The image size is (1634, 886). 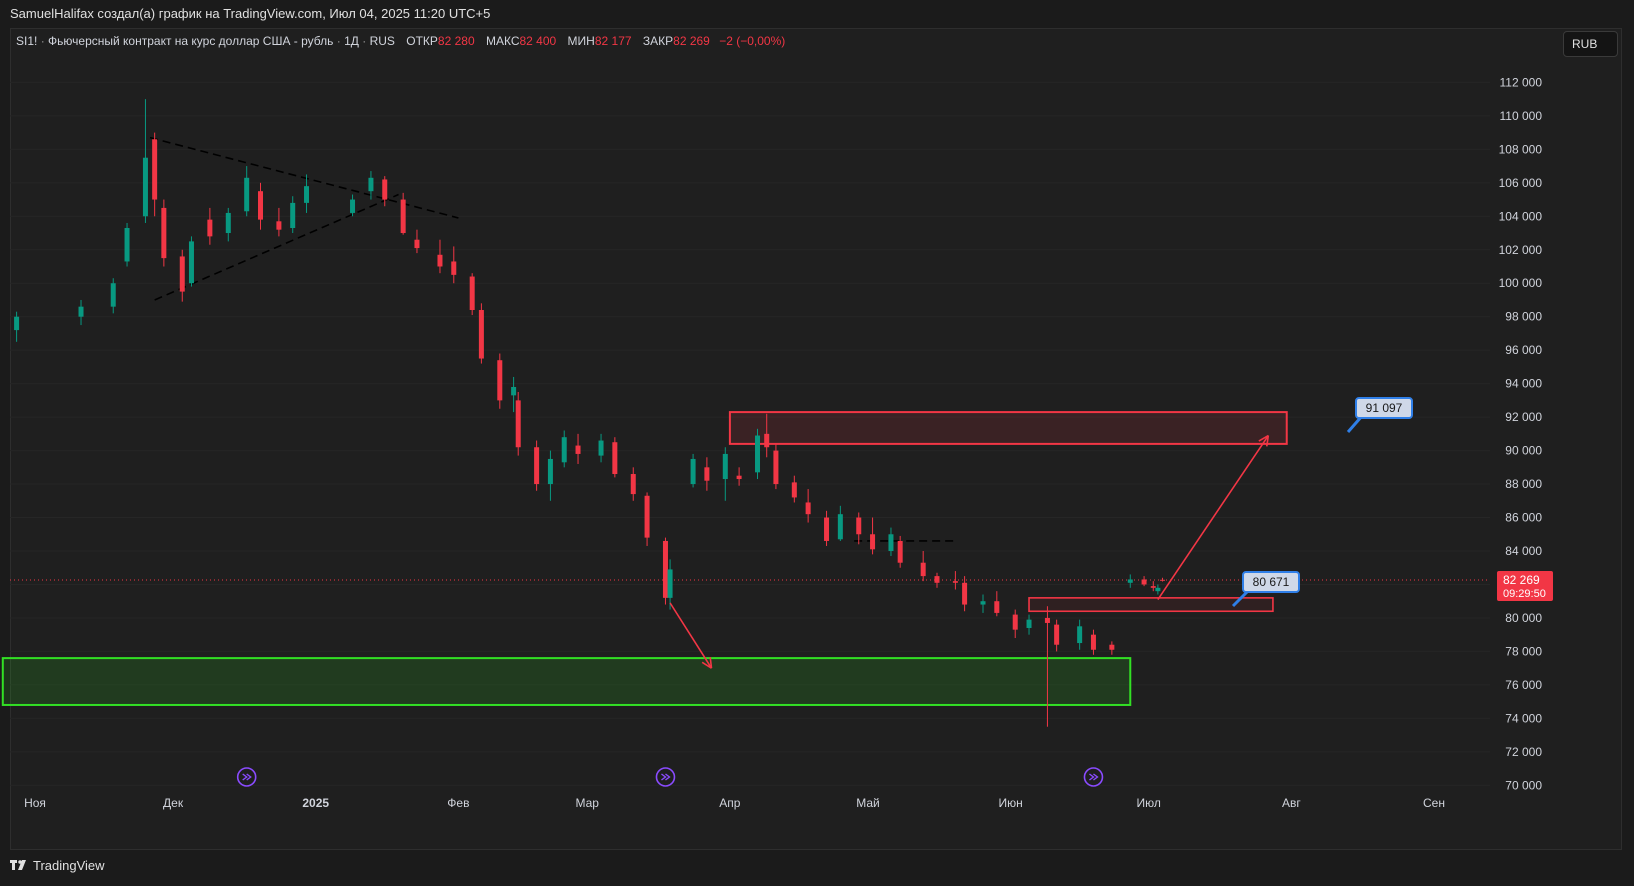 I want to click on time-tick-label: Ноя, so click(x=35, y=803).